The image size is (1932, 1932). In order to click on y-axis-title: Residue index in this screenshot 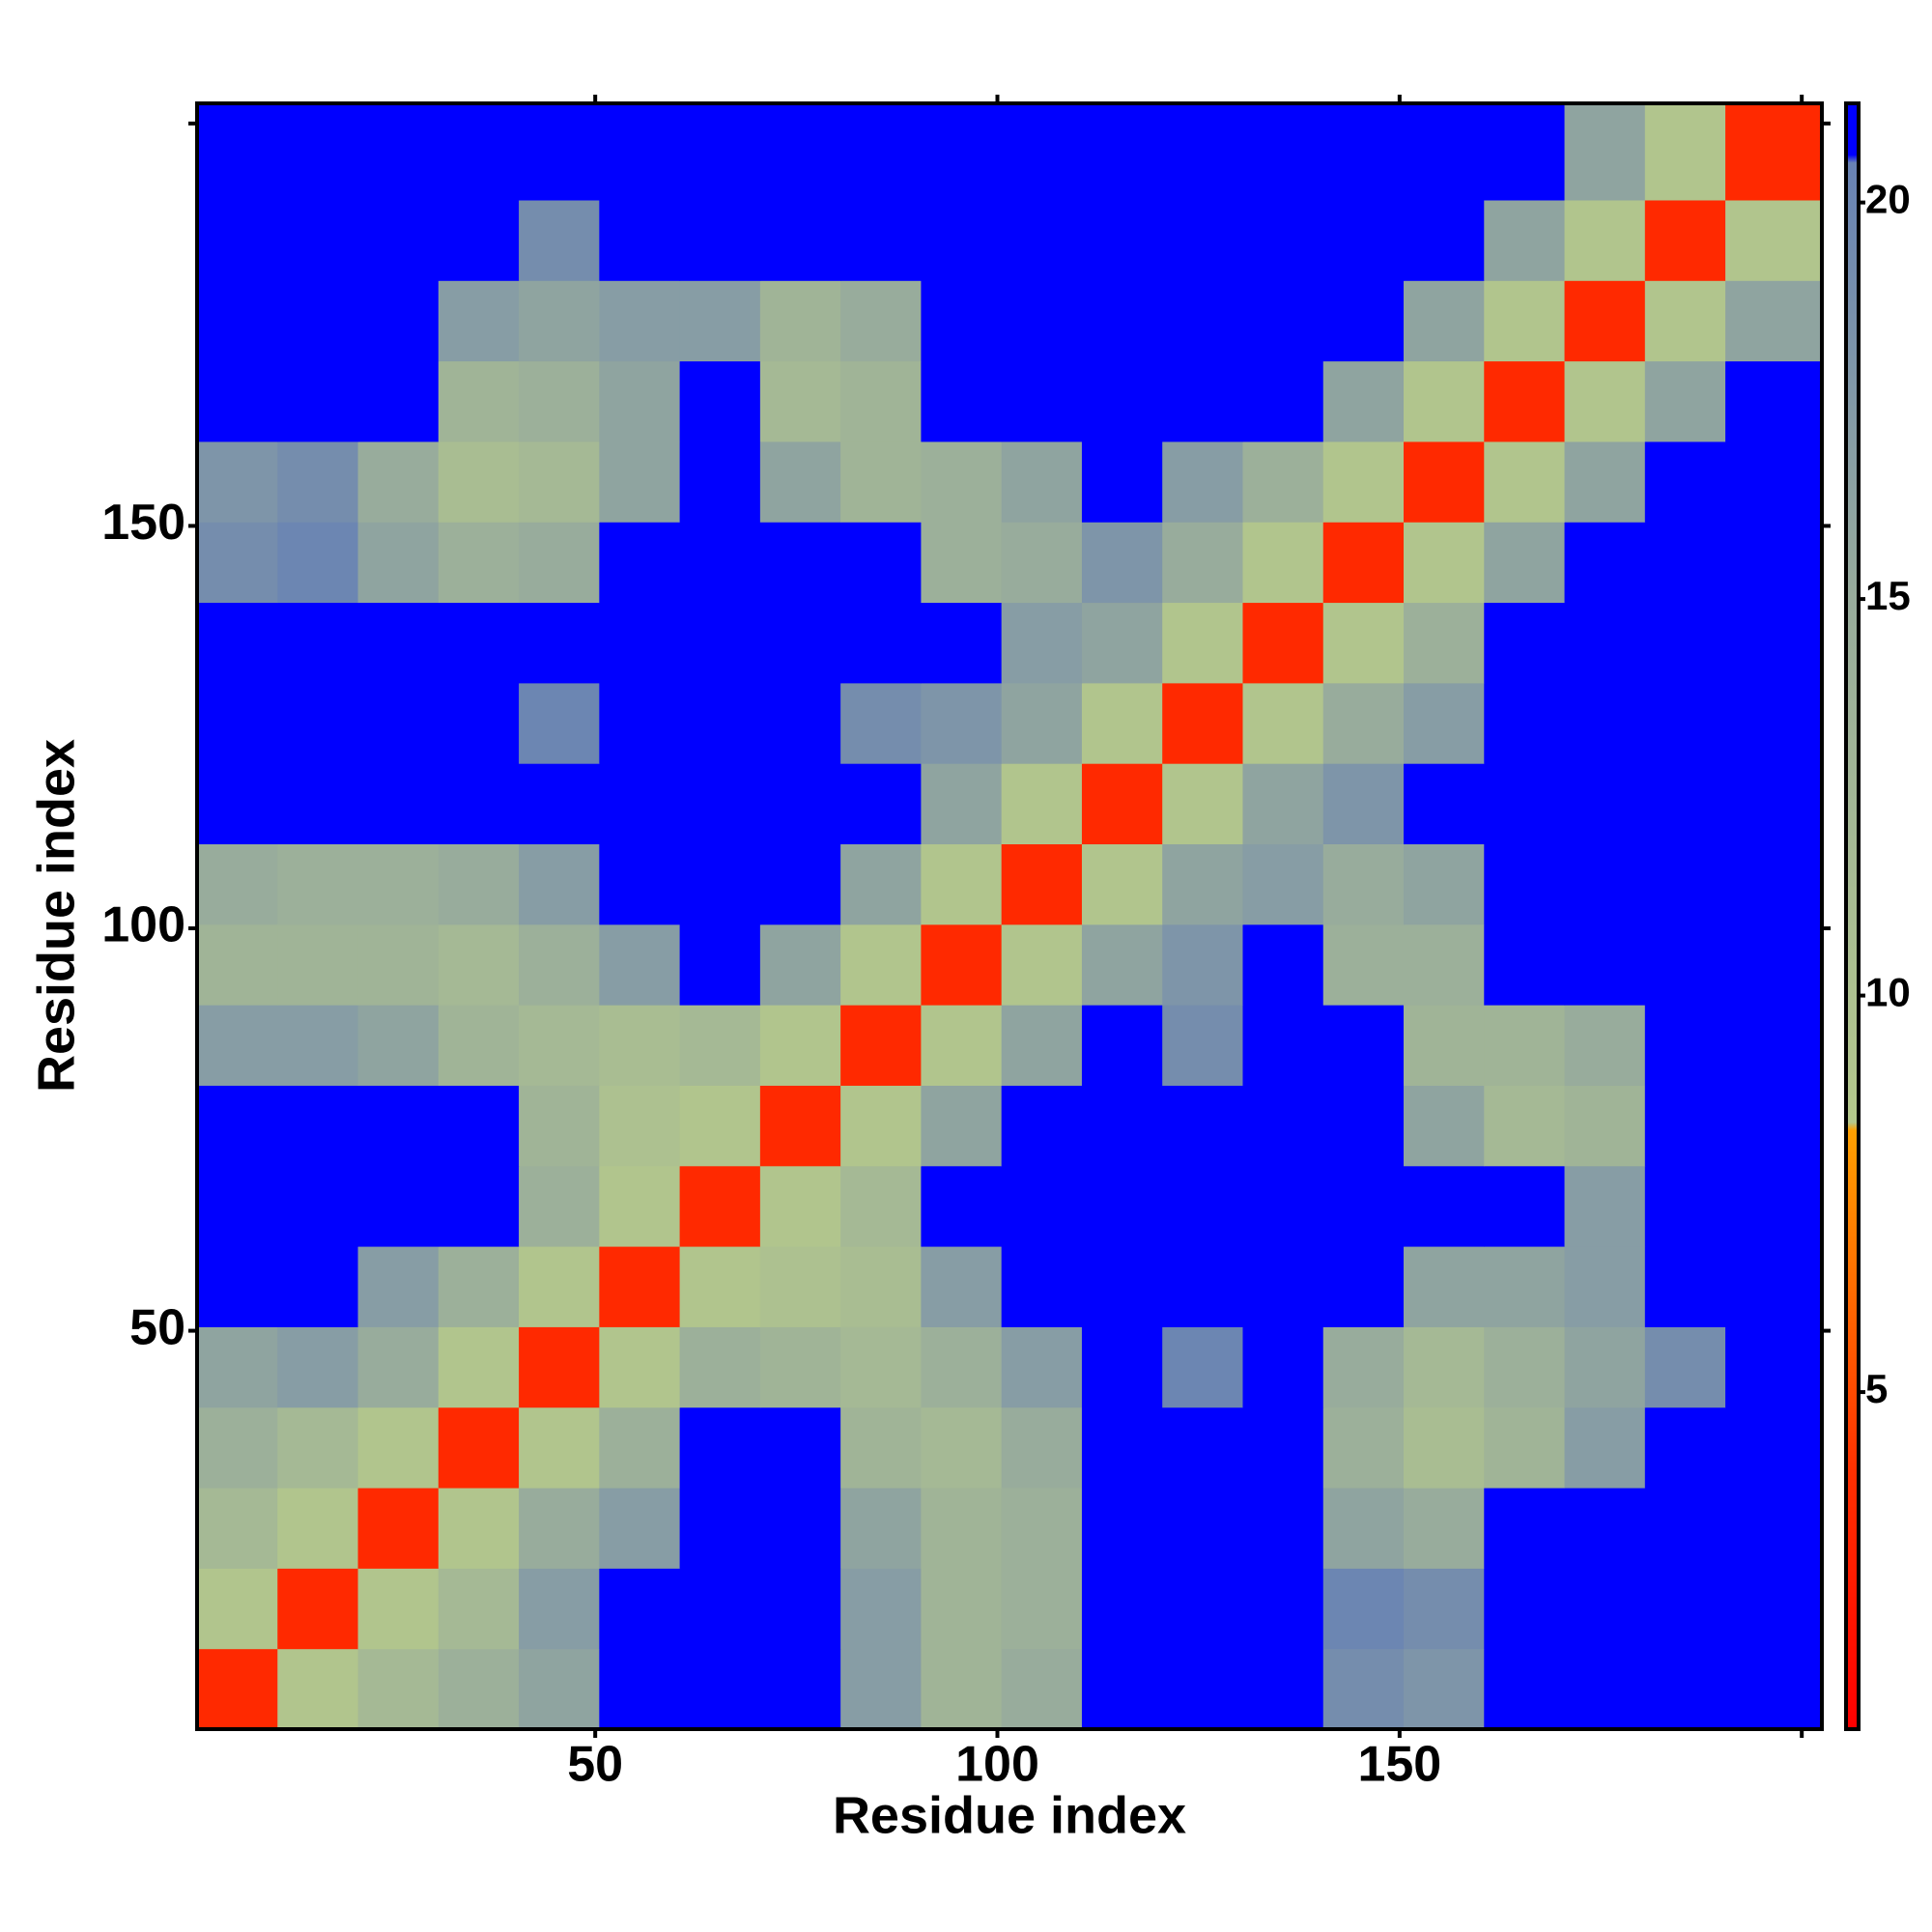, I will do `click(56, 916)`.